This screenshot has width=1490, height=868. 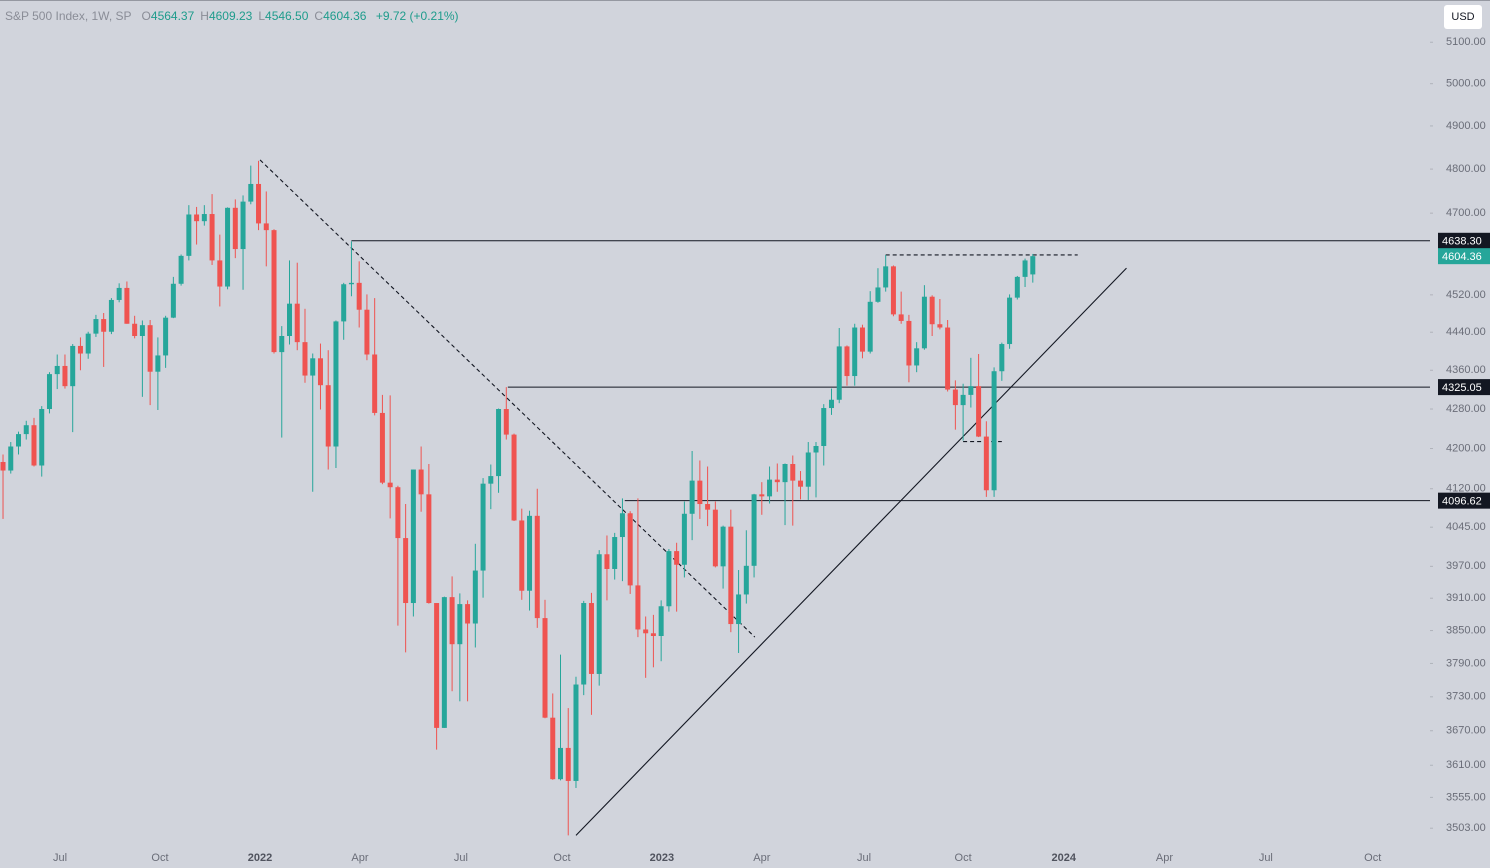 I want to click on field-value: 4546.50, so click(x=287, y=16).